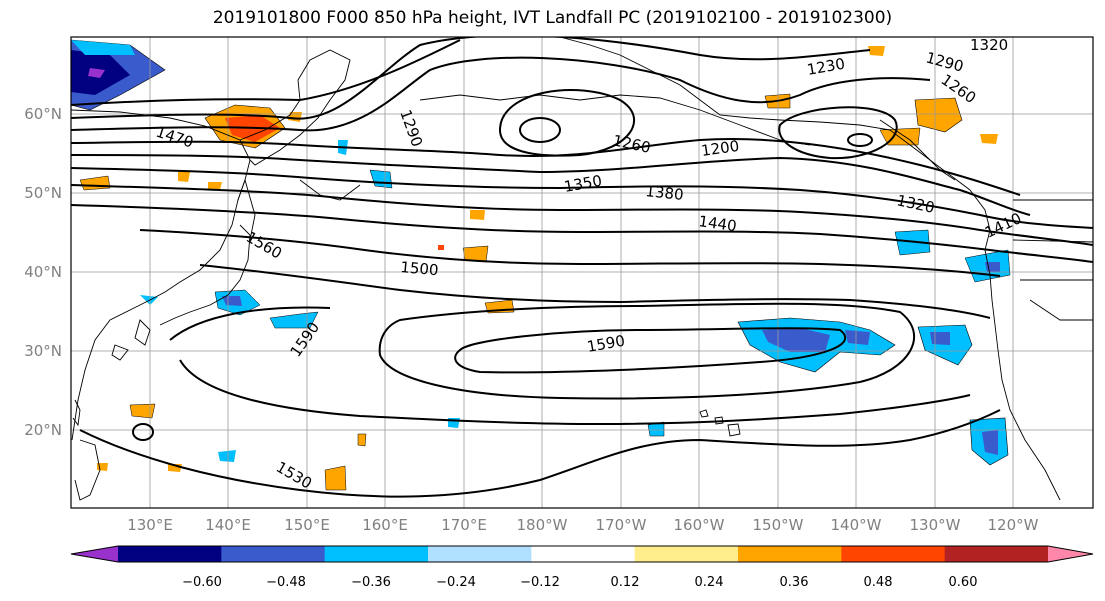  Describe the element at coordinates (540, 582) in the screenshot. I see `colorbar-tick-label: −0.12` at that location.